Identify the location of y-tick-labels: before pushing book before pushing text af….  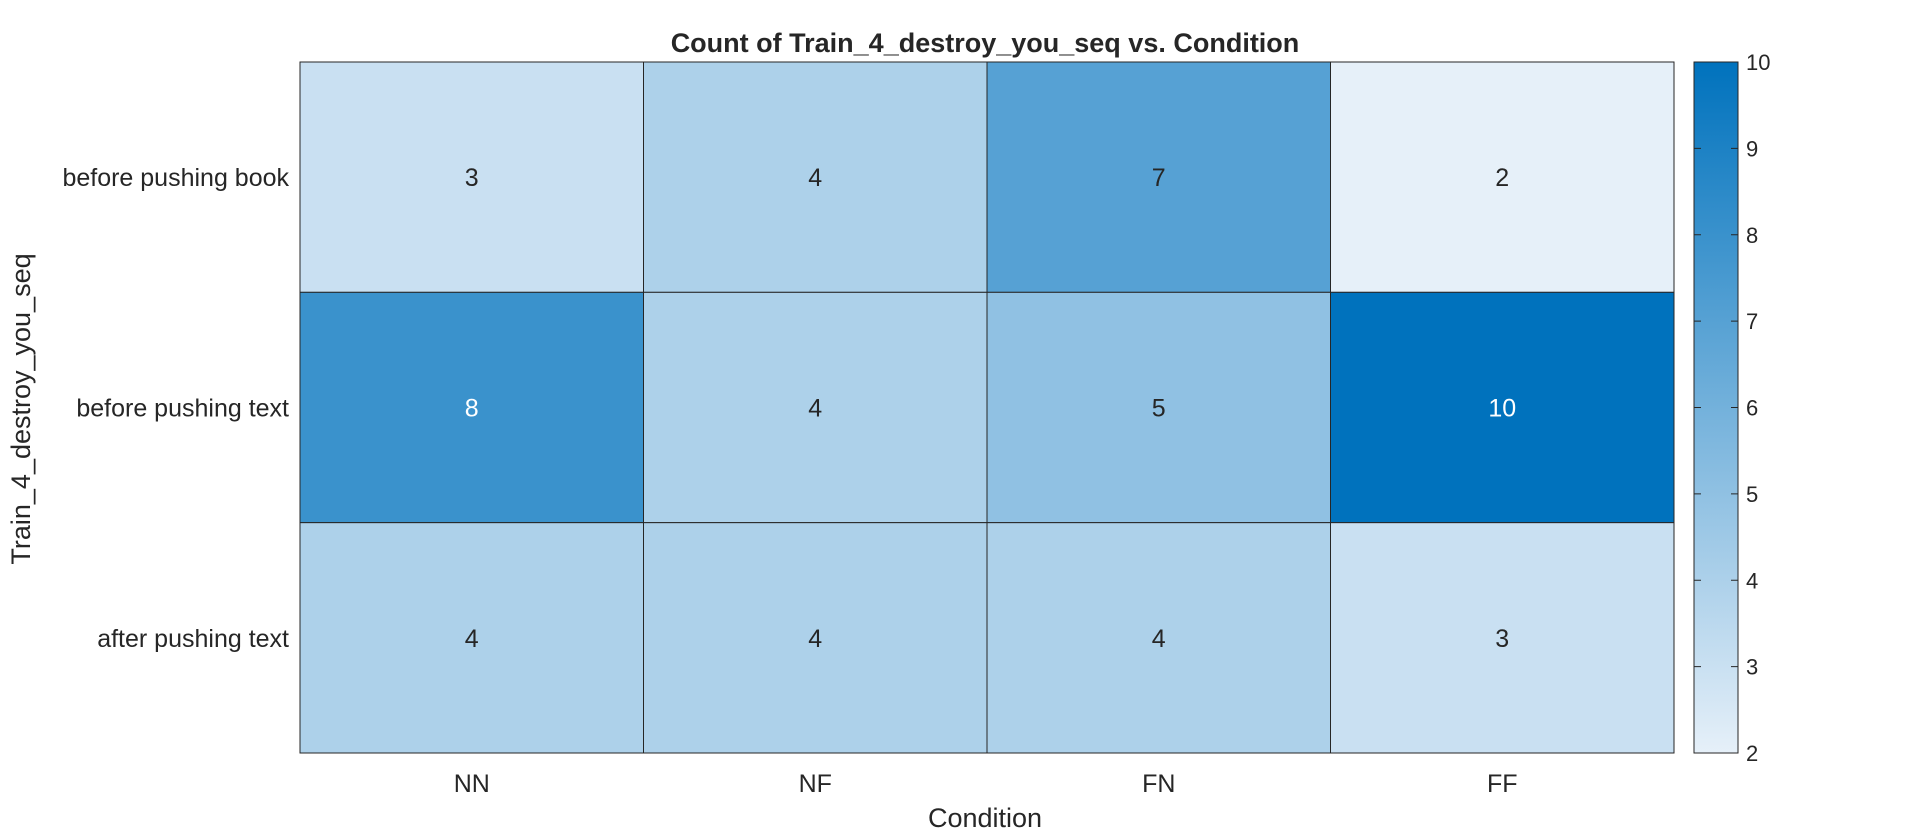
(175, 408).